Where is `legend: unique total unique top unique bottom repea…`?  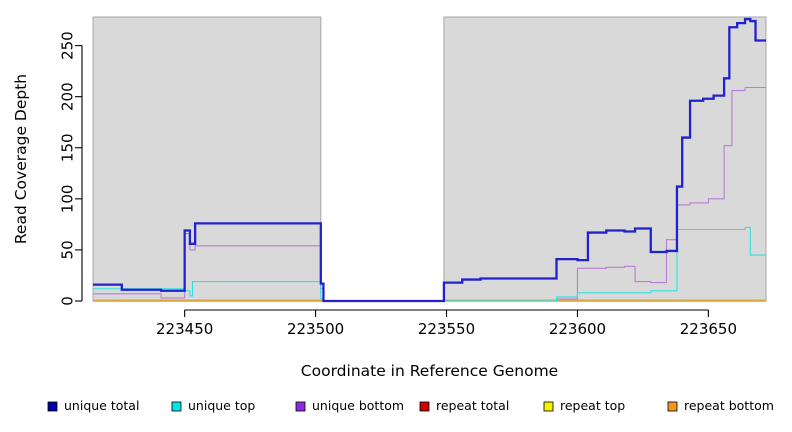
legend: unique total unique top unique bottom repea… is located at coordinates (410, 405).